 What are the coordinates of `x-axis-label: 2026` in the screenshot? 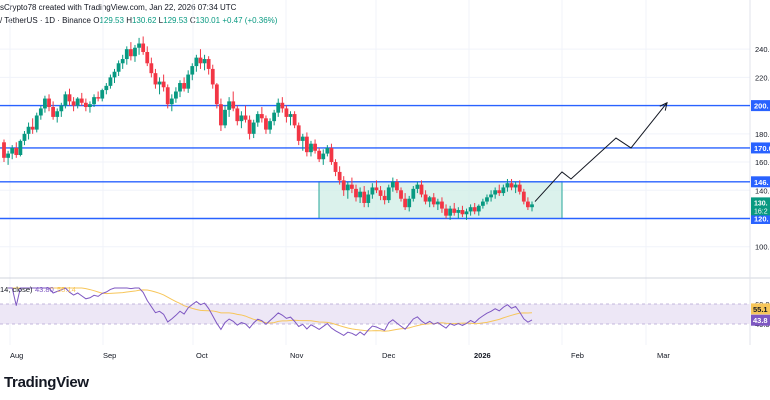 It's located at (482, 355).